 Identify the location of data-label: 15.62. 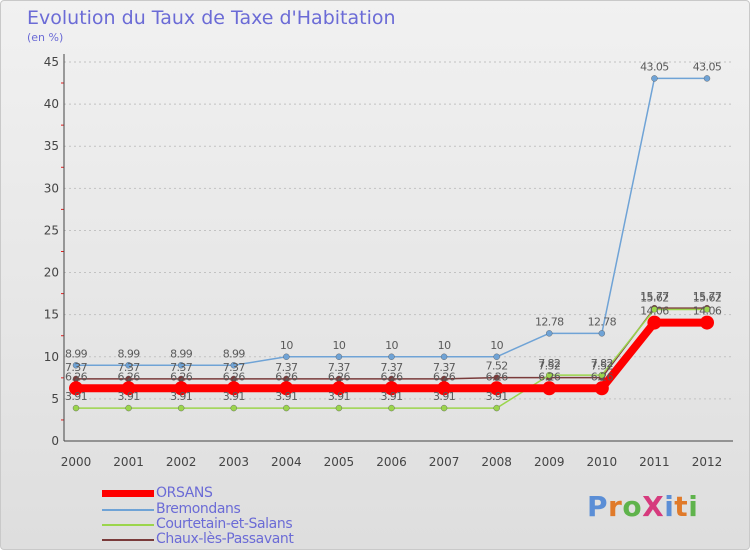
(707, 297).